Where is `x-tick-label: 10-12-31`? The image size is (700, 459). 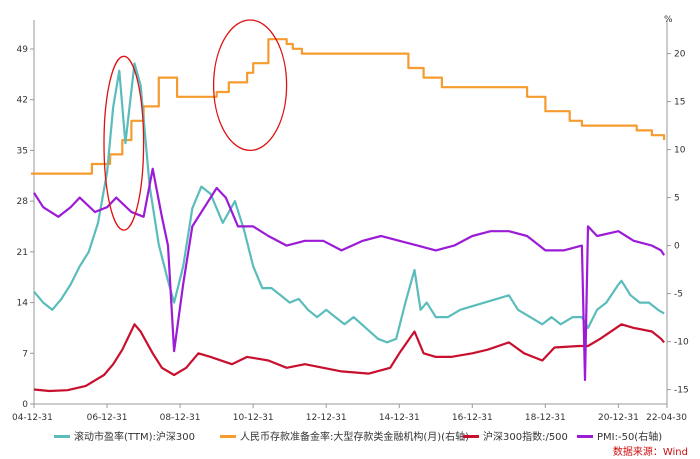 x-tick-label: 10-12-31 is located at coordinates (253, 418).